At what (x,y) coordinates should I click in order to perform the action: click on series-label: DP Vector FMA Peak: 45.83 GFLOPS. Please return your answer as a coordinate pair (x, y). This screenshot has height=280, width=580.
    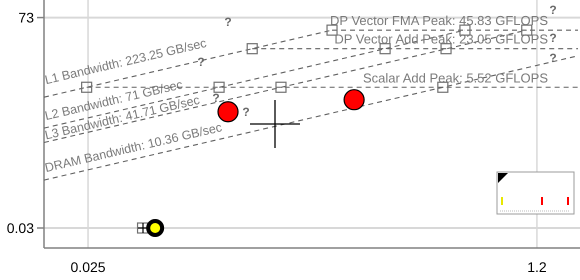
    Looking at the image, I should click on (439, 20).